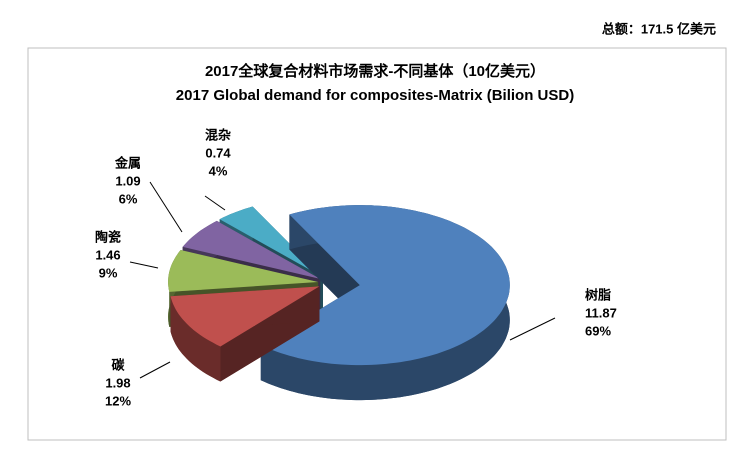  Describe the element at coordinates (128, 198) in the screenshot. I see `percent-label: 6%` at that location.